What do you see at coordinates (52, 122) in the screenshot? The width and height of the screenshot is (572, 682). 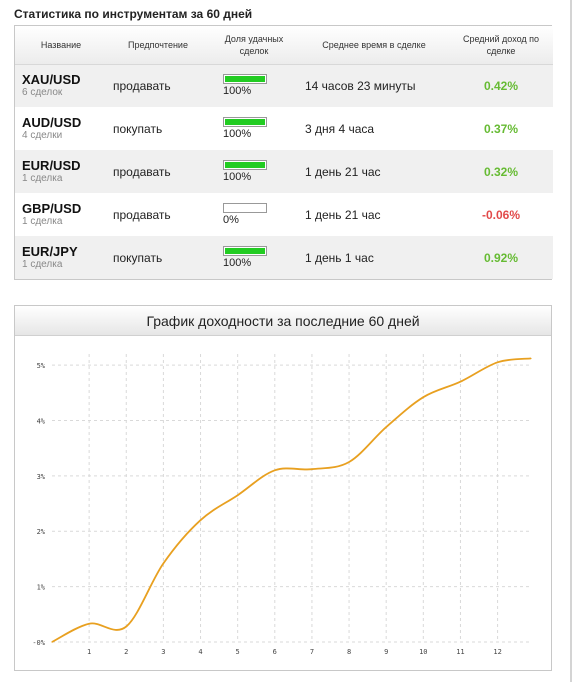 I see `pair-label: AUD/USD` at bounding box center [52, 122].